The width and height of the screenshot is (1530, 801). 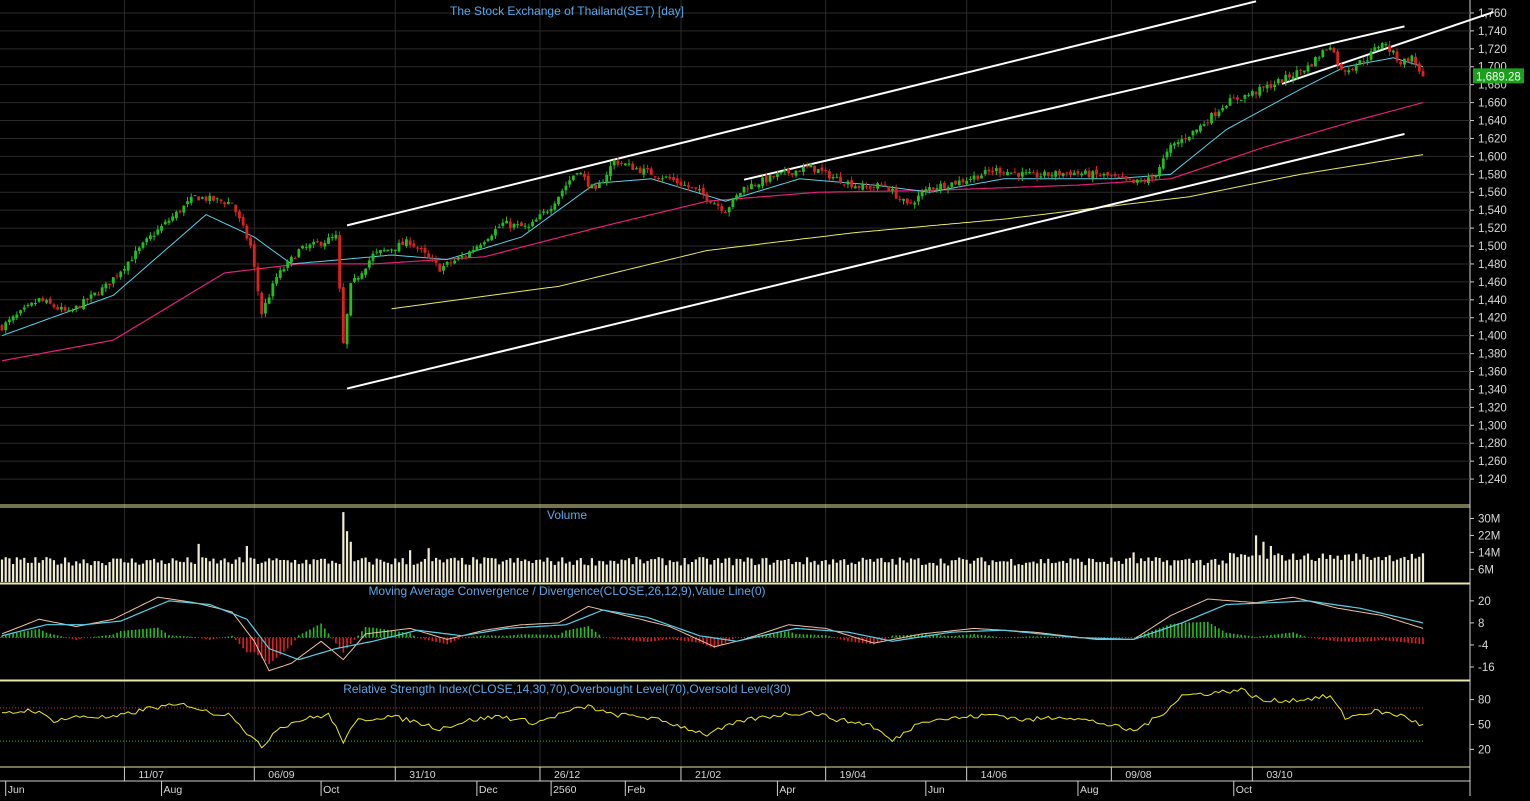 I want to click on price-axis-label: 1,660, so click(x=1492, y=104).